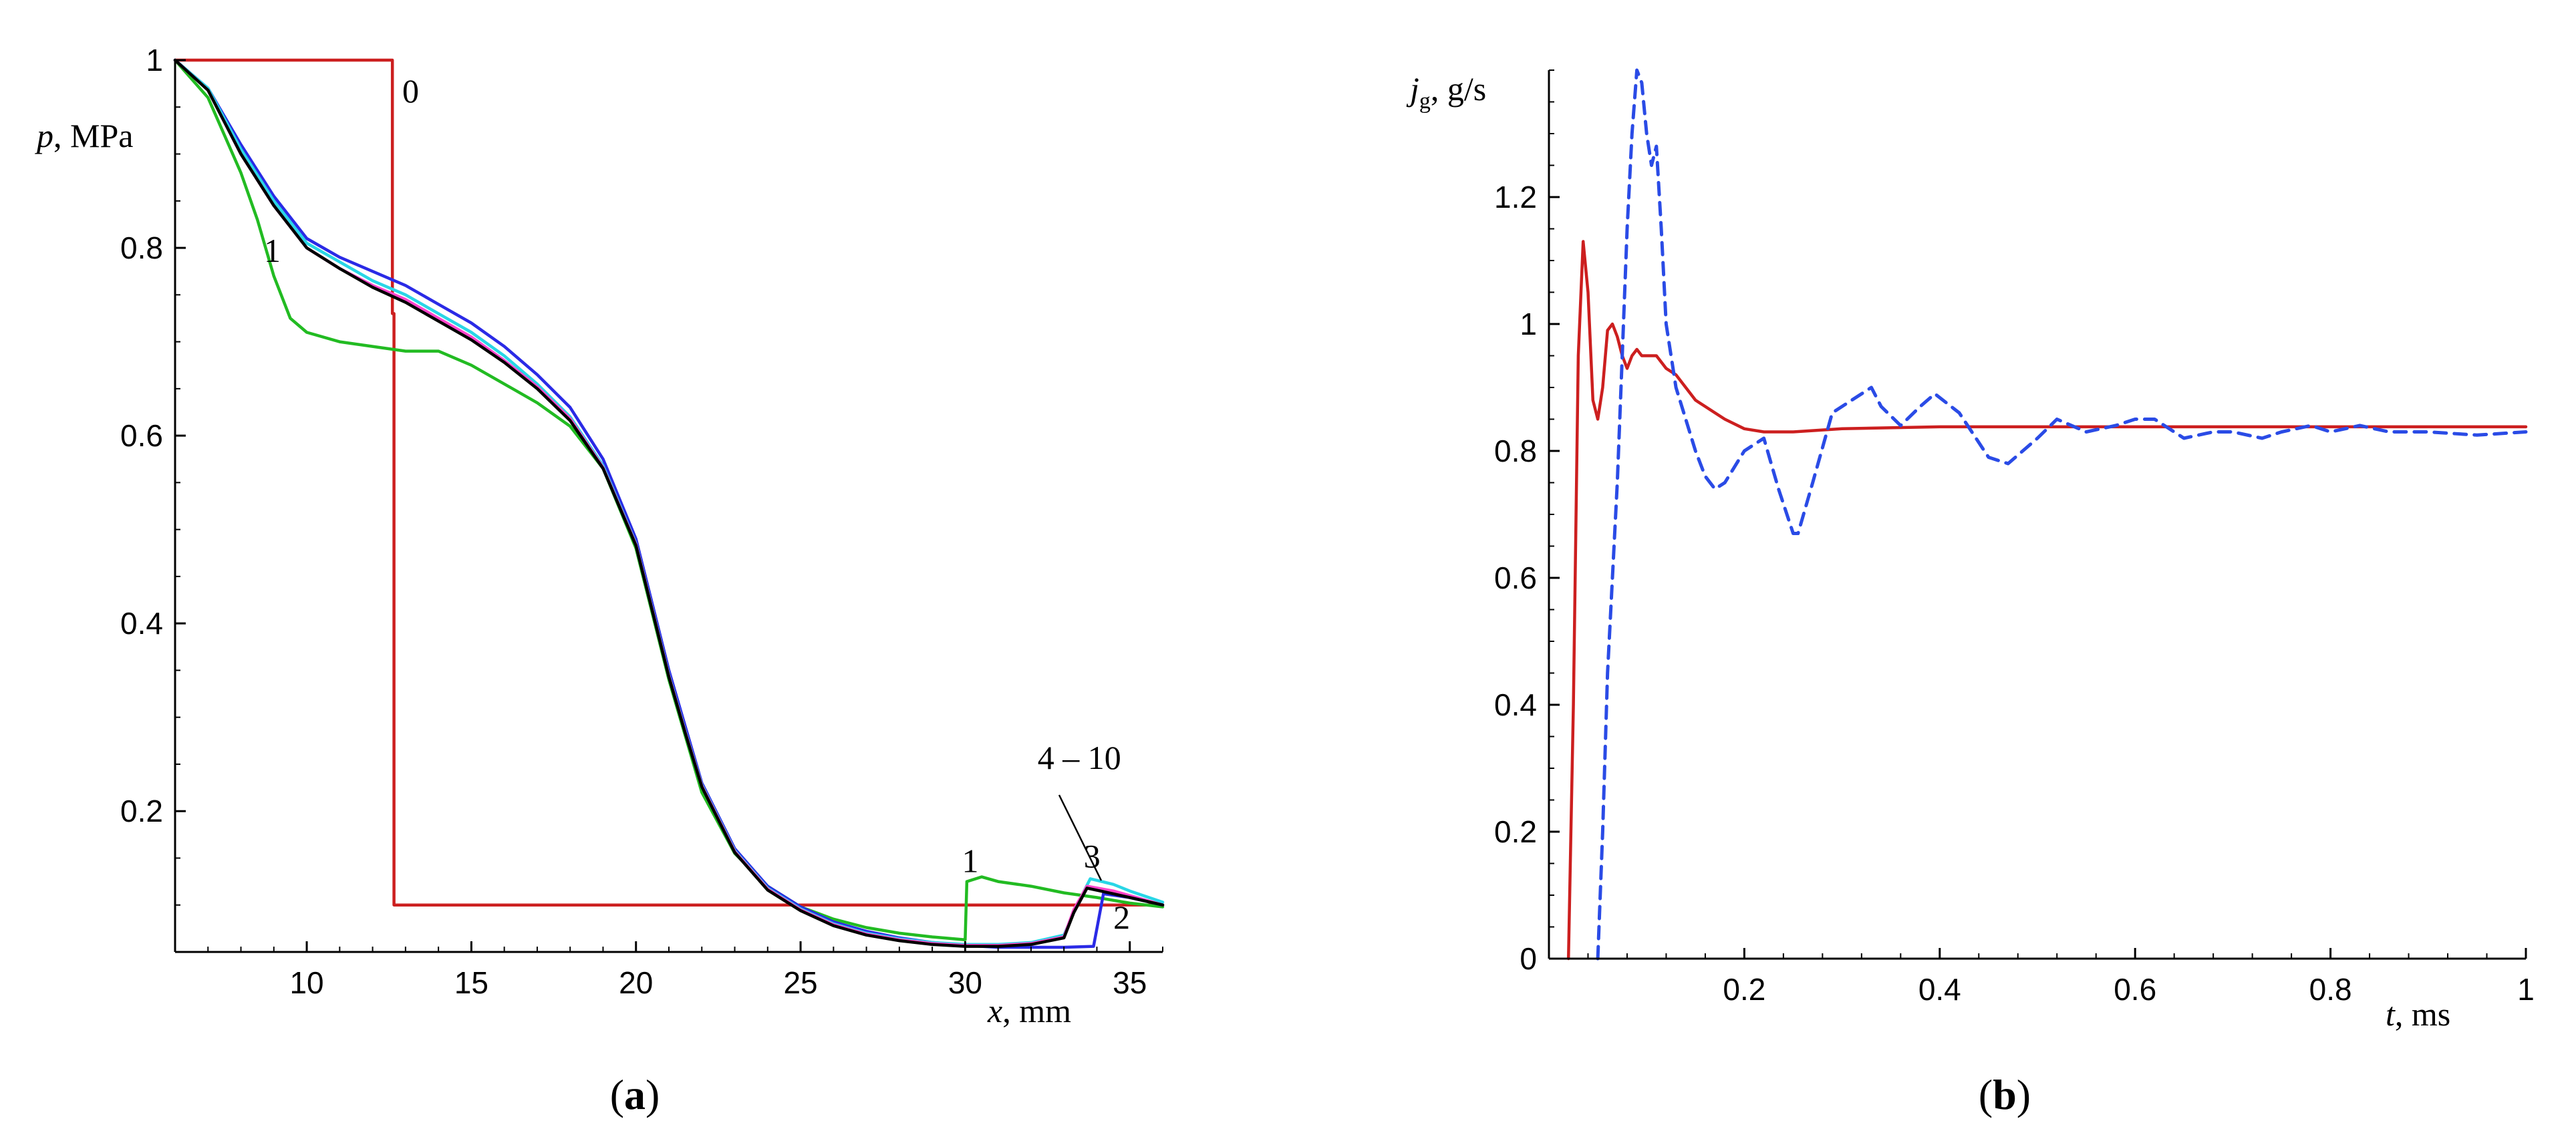 The height and width of the screenshot is (1135, 2576). What do you see at coordinates (1092, 856) in the screenshot?
I see `chart-a-curve-label: 3` at bounding box center [1092, 856].